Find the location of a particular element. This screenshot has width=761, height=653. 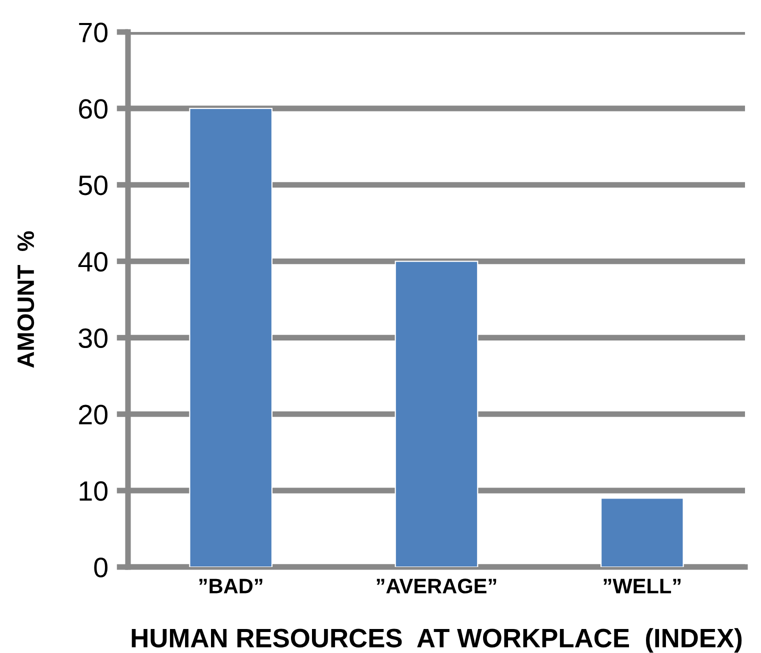

x-tick-label: ”WELL” is located at coordinates (642, 586).